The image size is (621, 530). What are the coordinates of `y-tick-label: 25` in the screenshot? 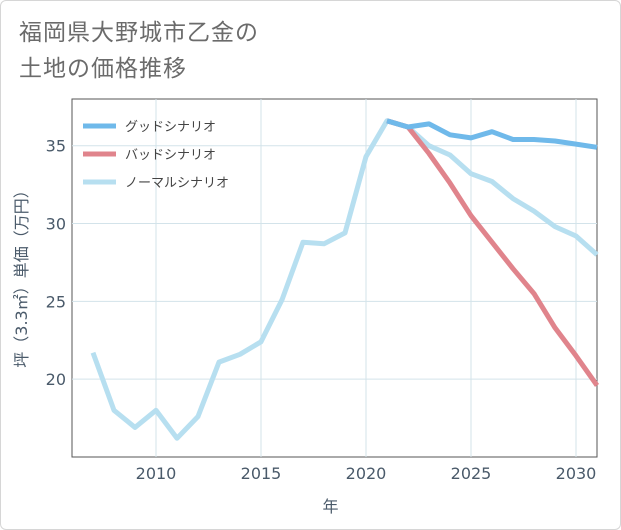 It's located at (56, 301).